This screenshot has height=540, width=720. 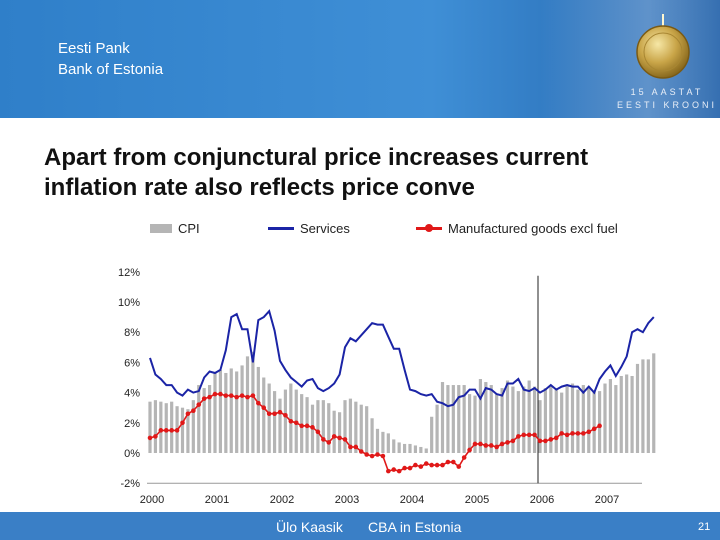 What do you see at coordinates (129, 303) in the screenshot?
I see `y-tick-label: 10%` at bounding box center [129, 303].